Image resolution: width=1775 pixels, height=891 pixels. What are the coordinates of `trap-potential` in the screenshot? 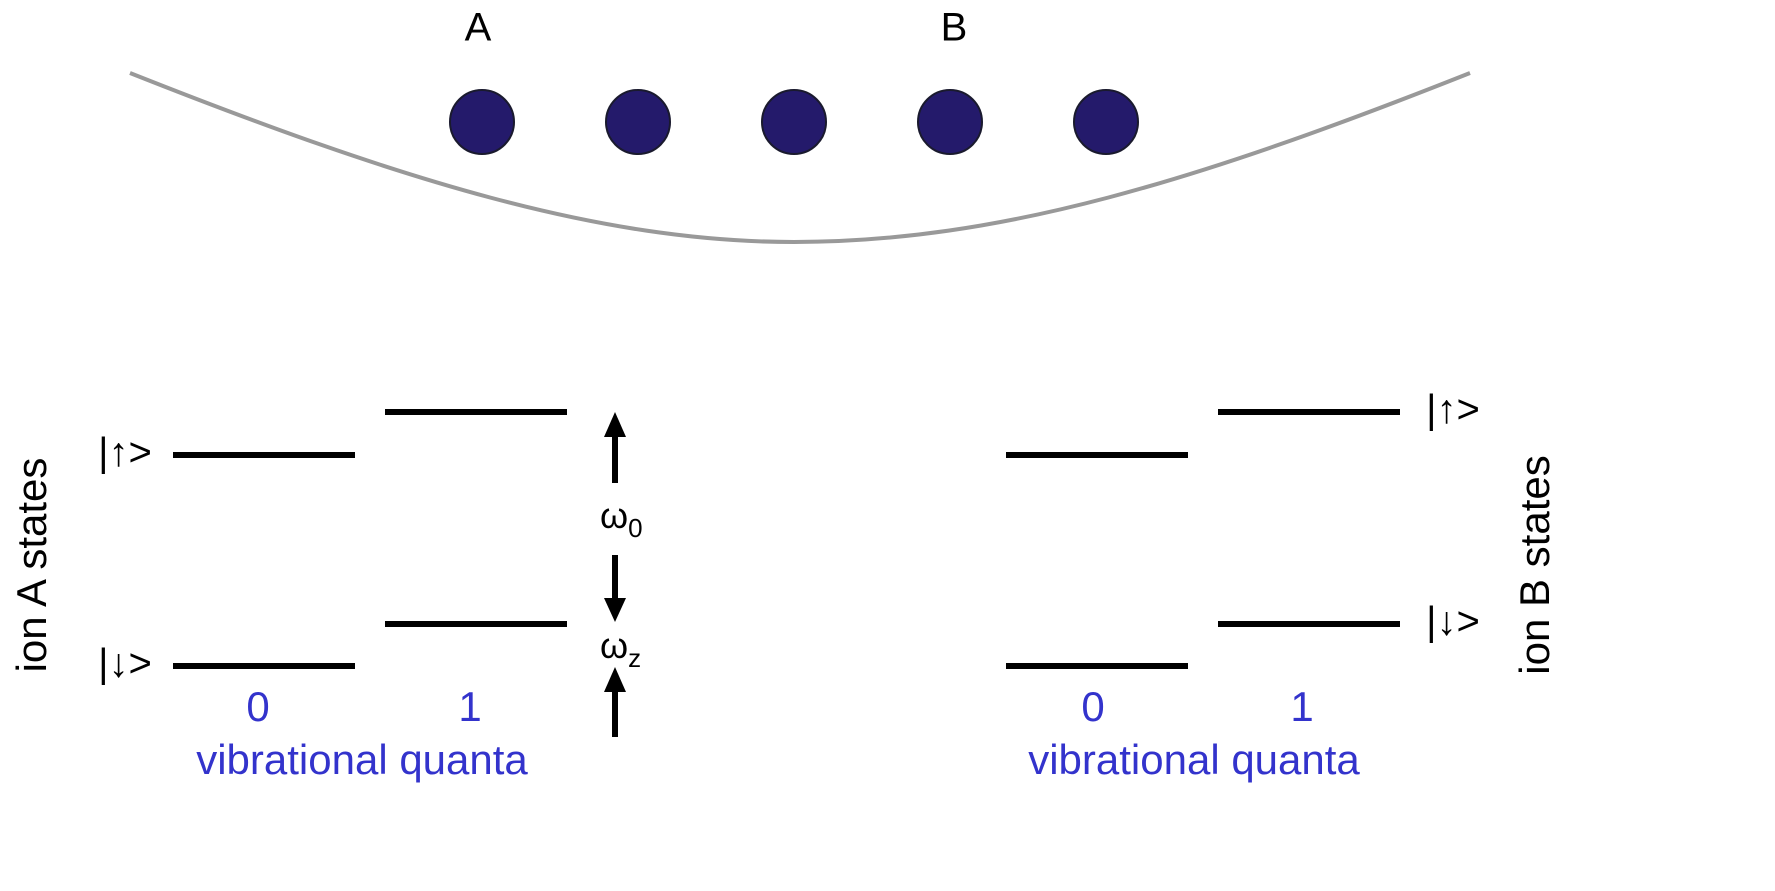 It's located at (800, 158).